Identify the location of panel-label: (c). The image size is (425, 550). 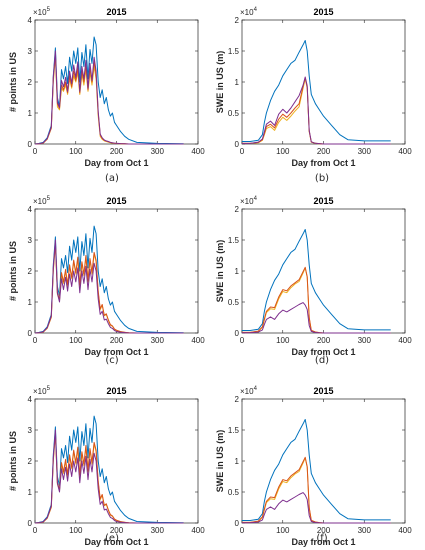
(111, 360).